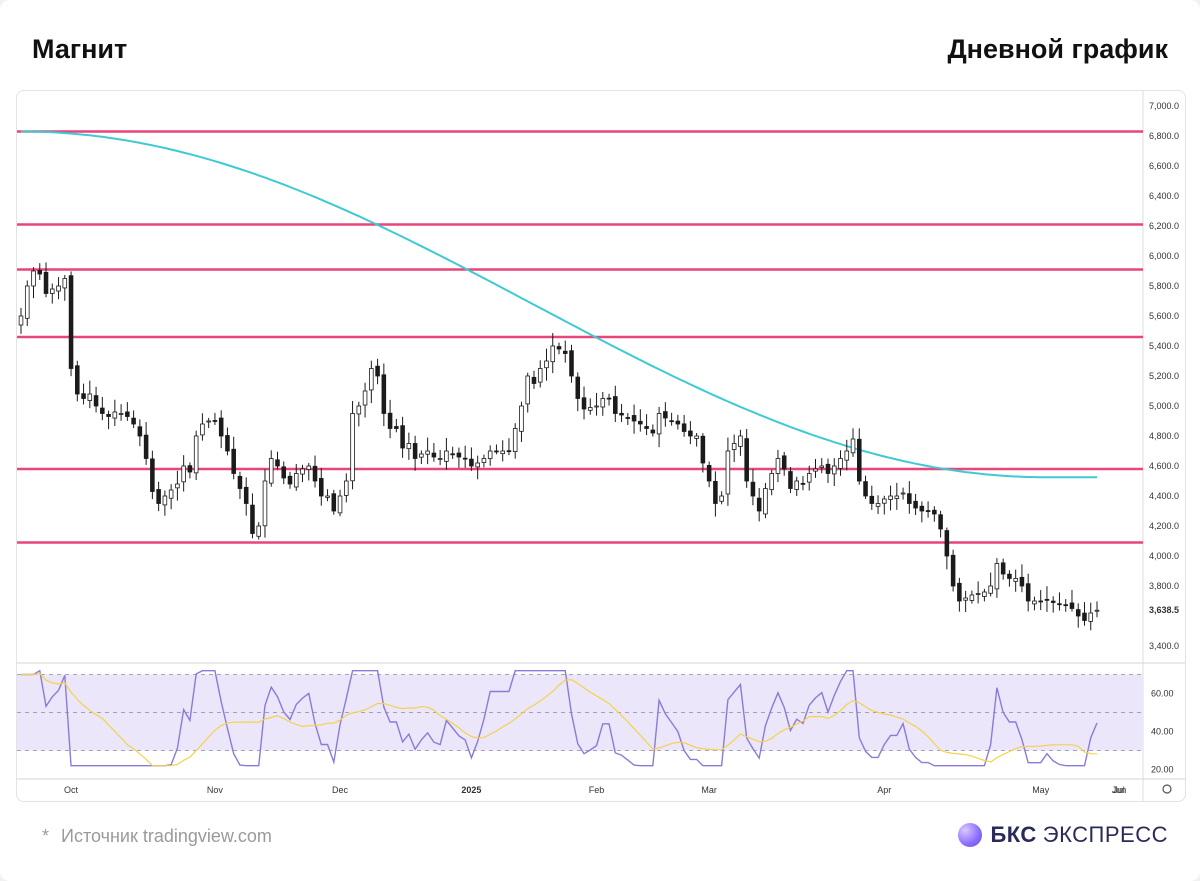  I want to click on rsi-tick-label: 60.00, so click(1162, 694).